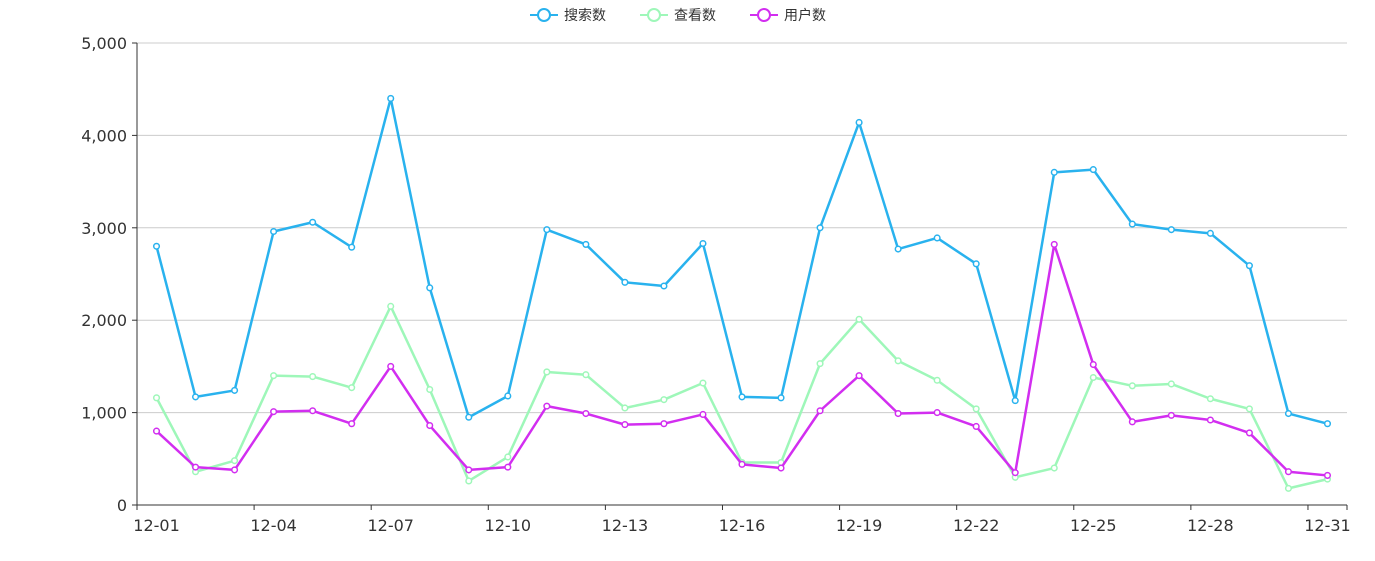  I want to click on legend-item: 搜索数, so click(568, 15).